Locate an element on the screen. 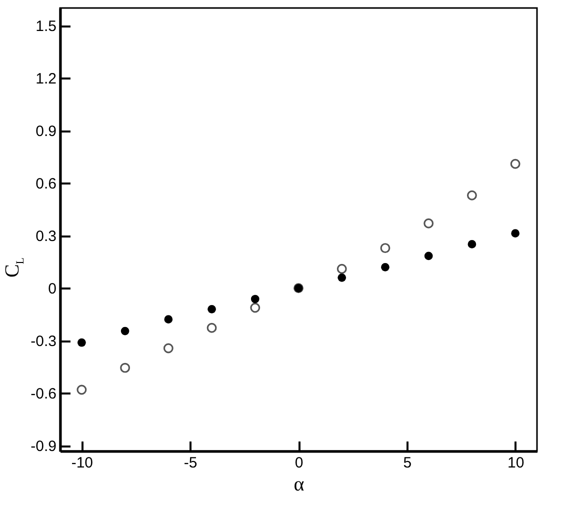 This screenshot has height=506, width=563. y-tick-label: -0.9 is located at coordinates (43, 447).